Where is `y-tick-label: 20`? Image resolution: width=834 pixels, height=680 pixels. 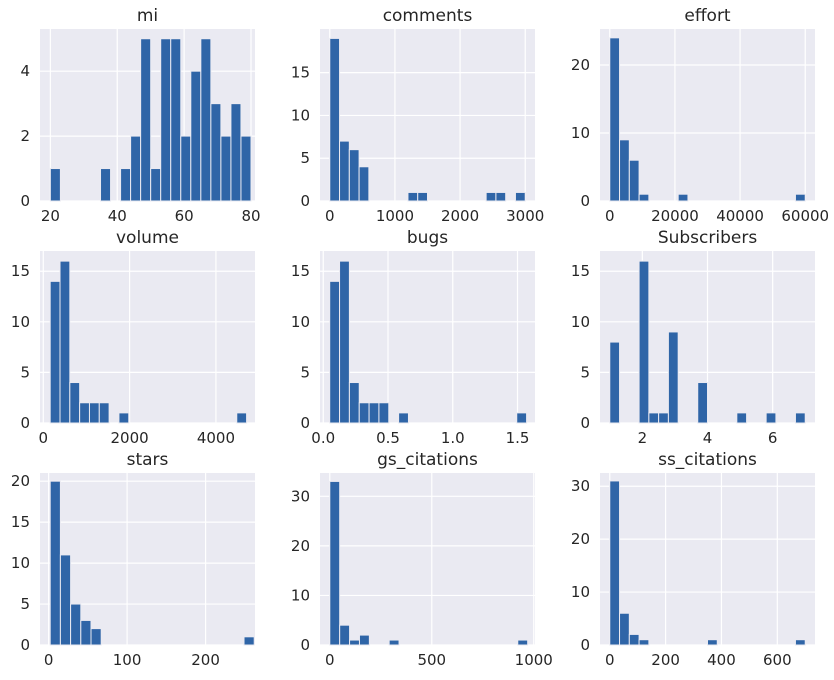 y-tick-label: 20 is located at coordinates (580, 539).